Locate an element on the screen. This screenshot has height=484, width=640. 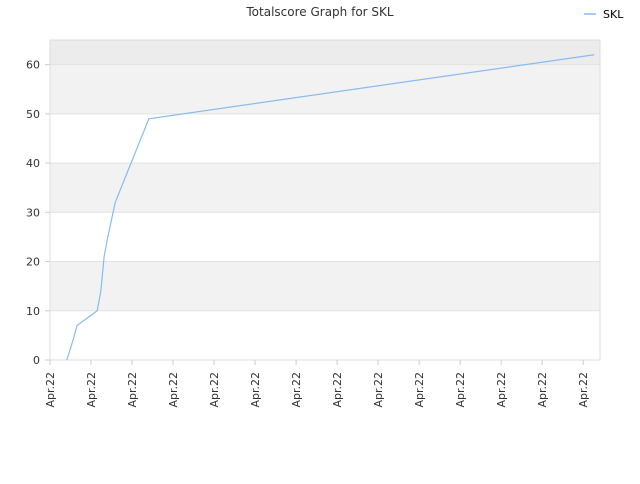
y-tick-label: 60 is located at coordinates (33, 65).